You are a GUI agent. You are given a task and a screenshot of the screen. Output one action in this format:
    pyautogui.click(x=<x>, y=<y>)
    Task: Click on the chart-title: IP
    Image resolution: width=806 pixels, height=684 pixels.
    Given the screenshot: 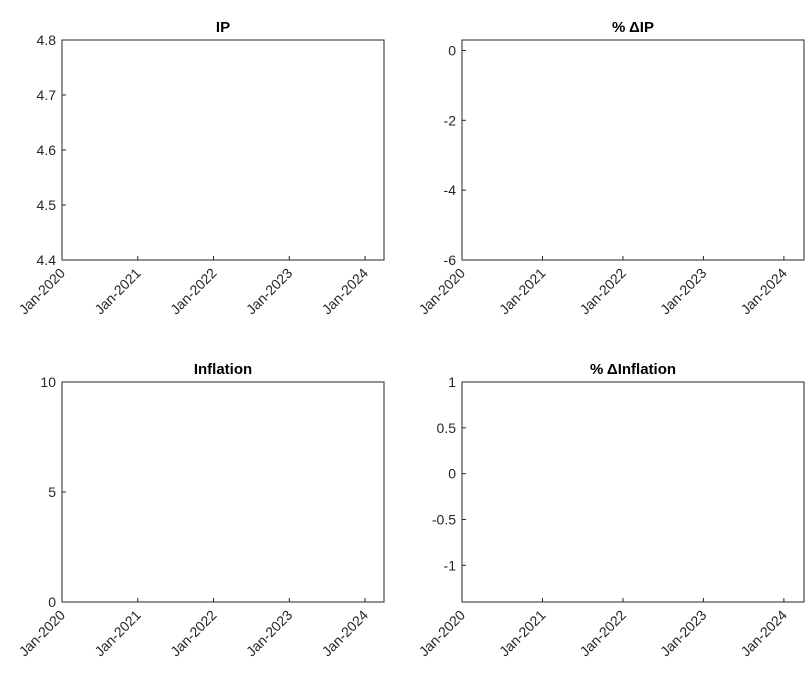 What is the action you would take?
    pyautogui.click(x=223, y=27)
    